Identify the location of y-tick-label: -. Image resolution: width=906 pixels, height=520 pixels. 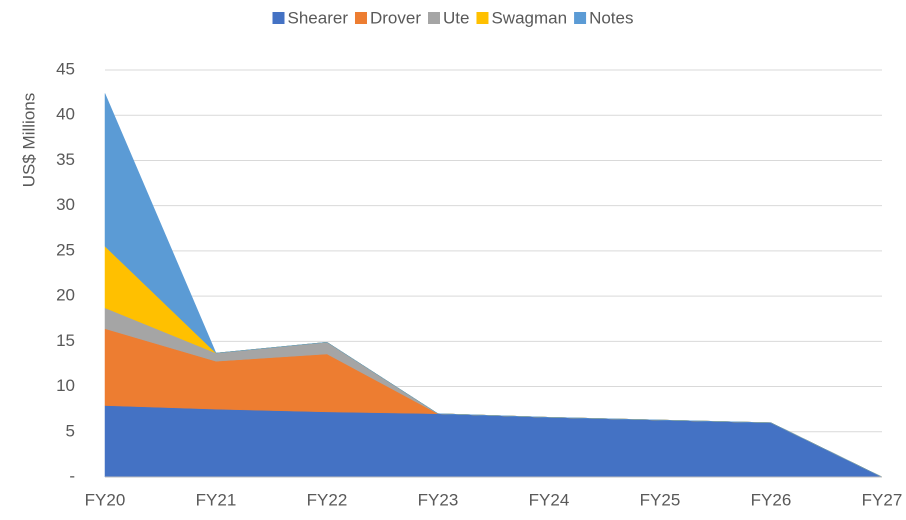
(72, 475).